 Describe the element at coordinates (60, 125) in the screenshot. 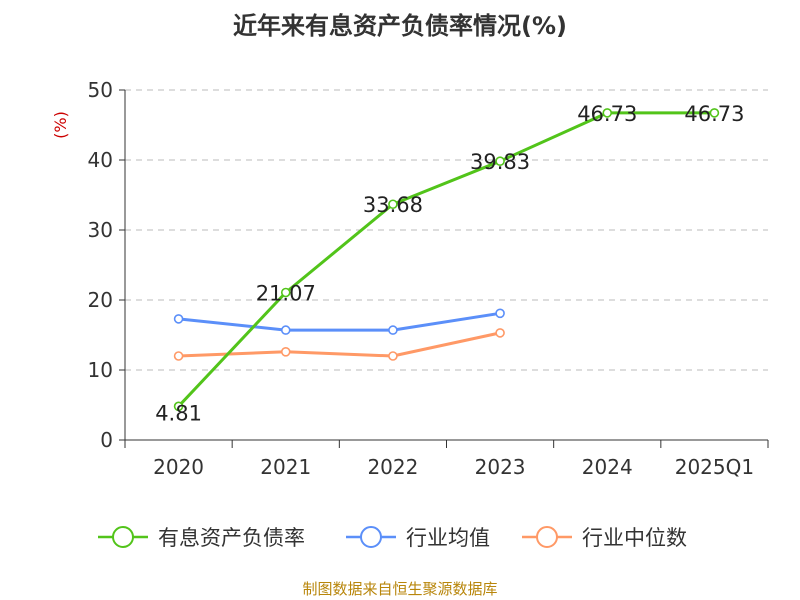

I see `y-axis-unit: (%)` at that location.